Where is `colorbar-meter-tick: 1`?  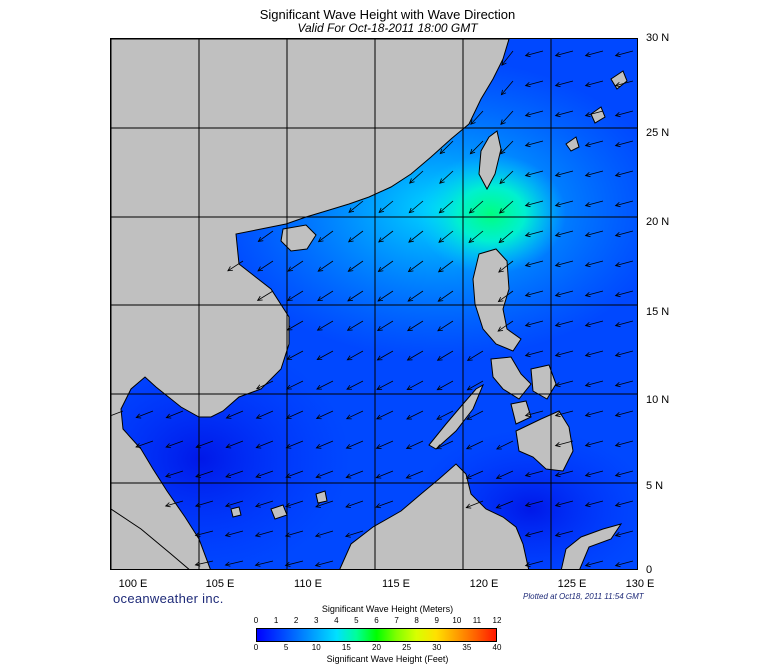 colorbar-meter-tick: 1 is located at coordinates (276, 620).